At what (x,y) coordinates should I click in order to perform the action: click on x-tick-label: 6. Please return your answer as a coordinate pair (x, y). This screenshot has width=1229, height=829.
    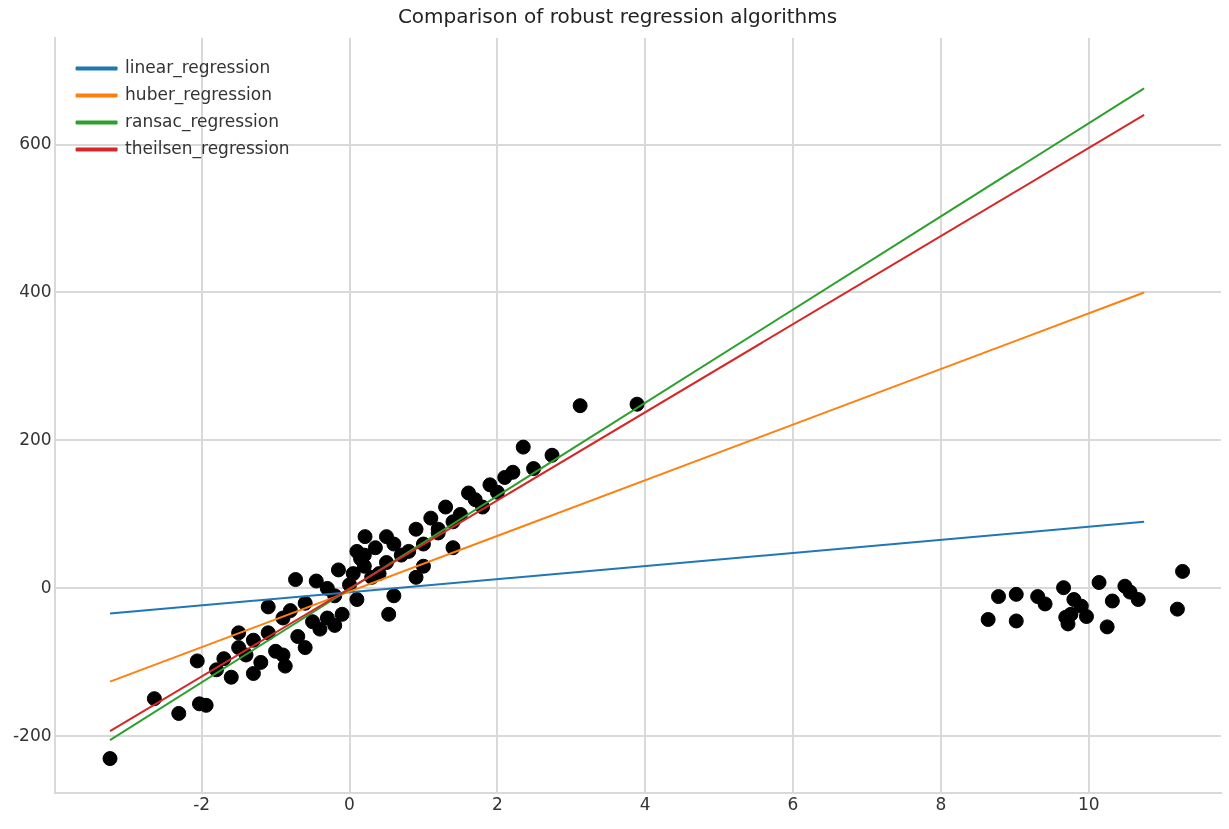
    Looking at the image, I should click on (793, 804).